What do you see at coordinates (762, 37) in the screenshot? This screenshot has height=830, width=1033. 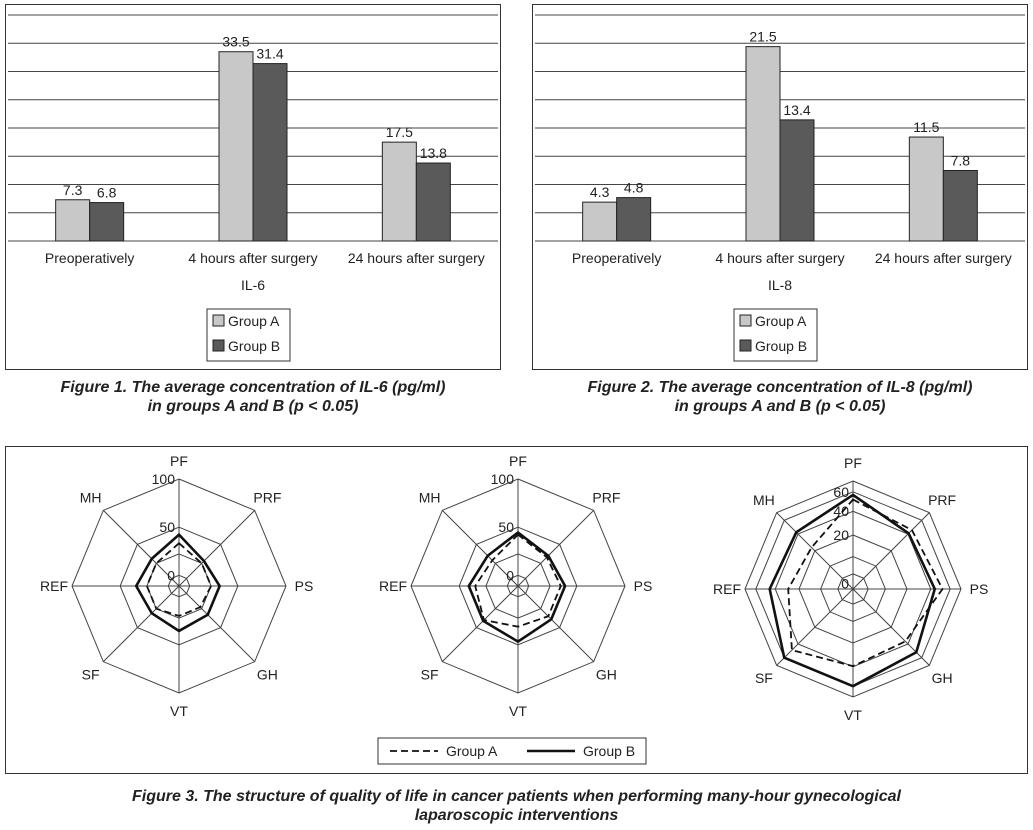 I see `il8-data-label: 21.5` at bounding box center [762, 37].